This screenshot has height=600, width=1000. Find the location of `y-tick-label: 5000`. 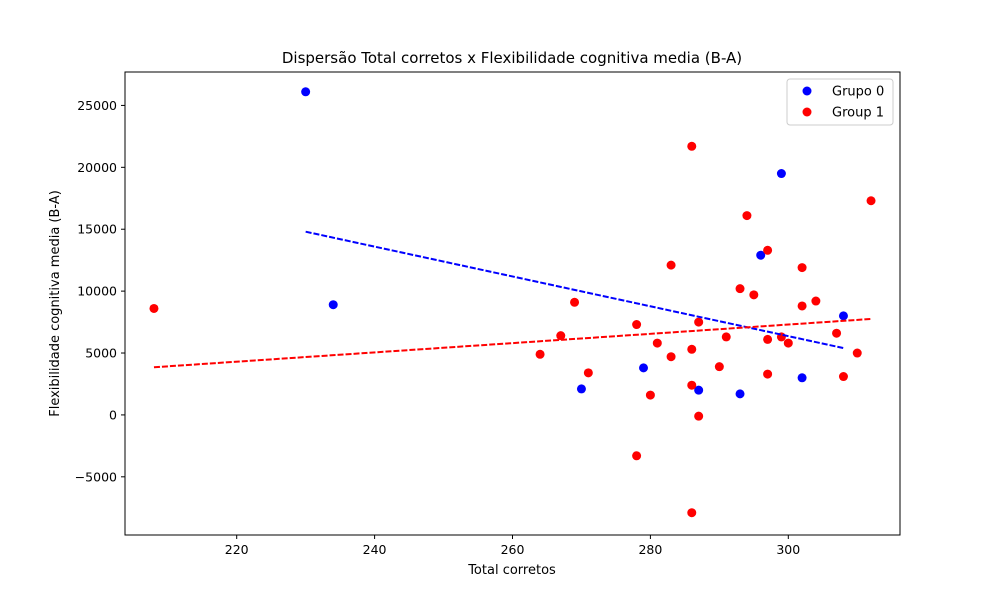

y-tick-label: 5000 is located at coordinates (101, 353).